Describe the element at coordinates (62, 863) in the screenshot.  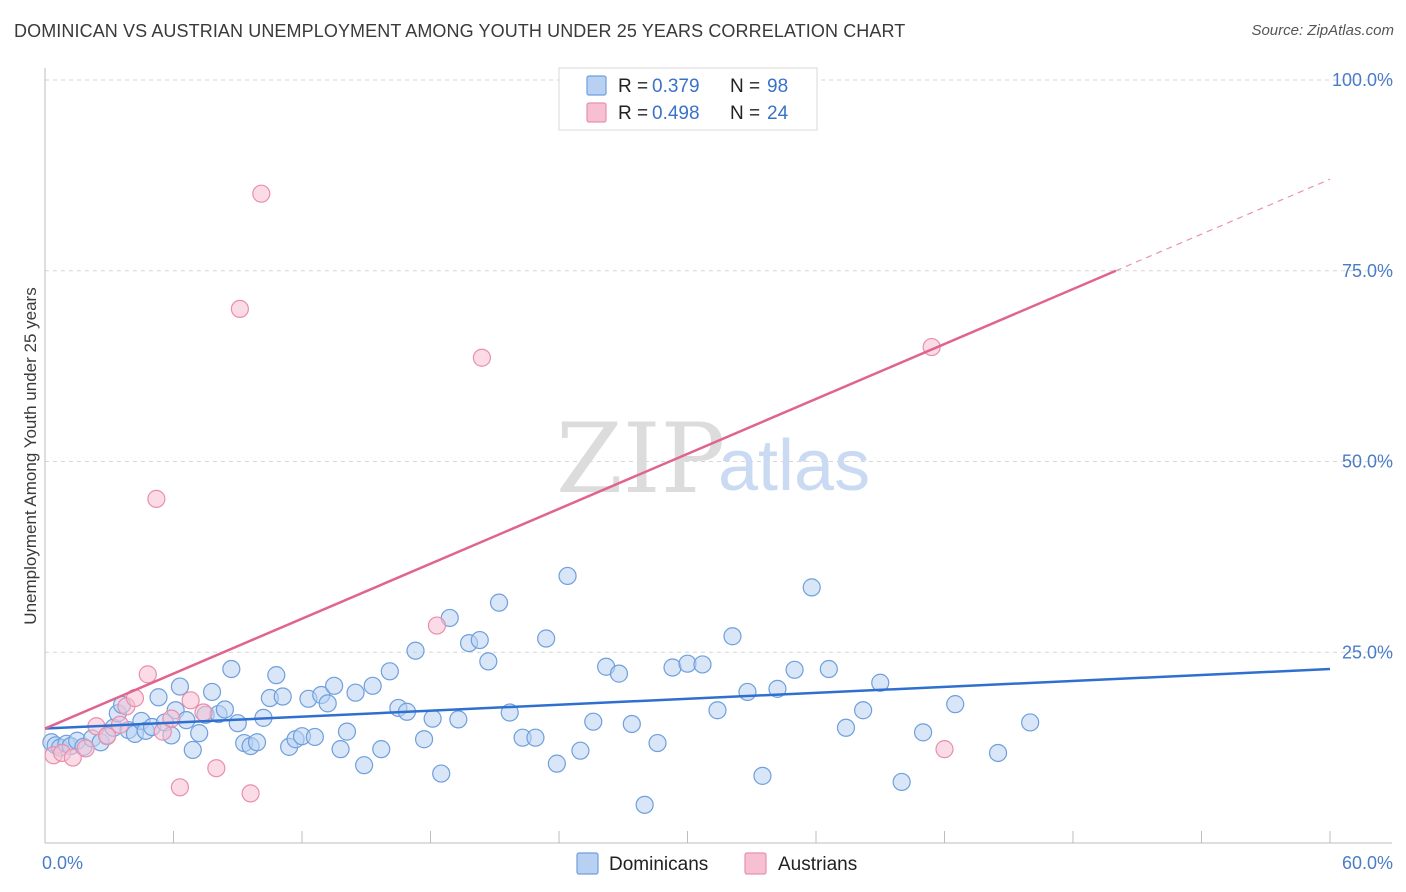
I see `x-tick-label-min: 0.0%` at that location.